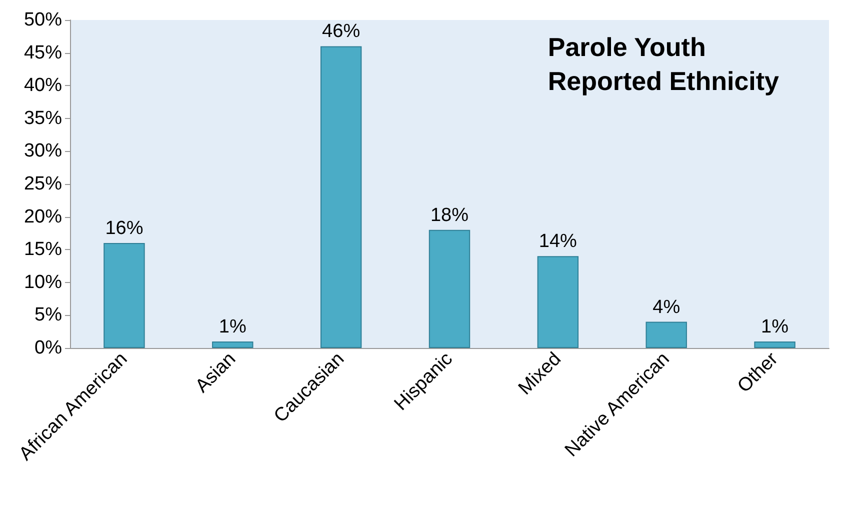 This screenshot has height=516, width=854. Describe the element at coordinates (43, 20) in the screenshot. I see `y-tick-label: 50%` at that location.